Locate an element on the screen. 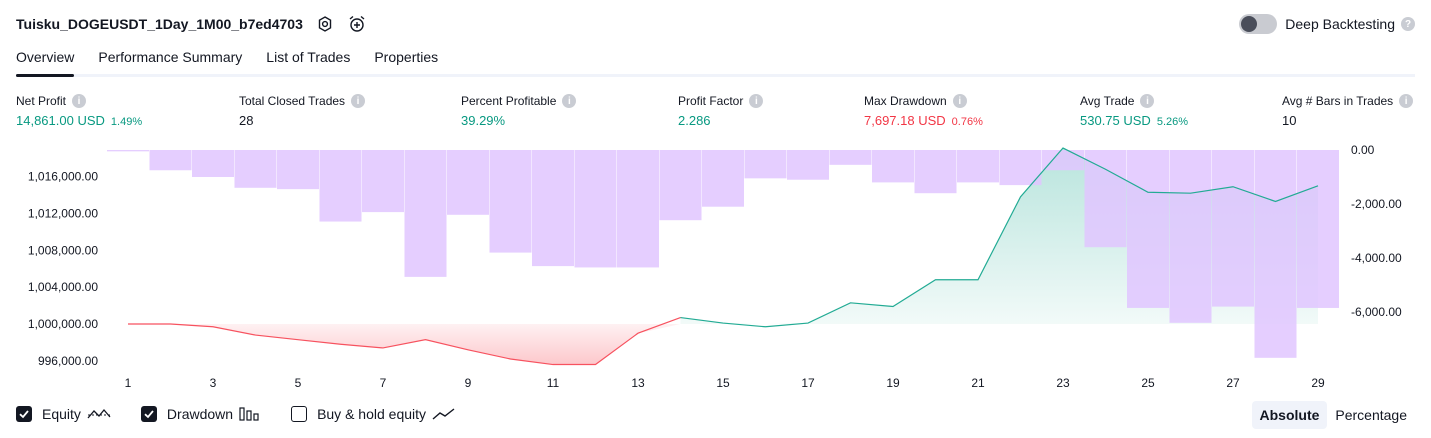  metric-avg-trade: Avg Trade i 530.75 USD 5.26% is located at coordinates (1134, 110).